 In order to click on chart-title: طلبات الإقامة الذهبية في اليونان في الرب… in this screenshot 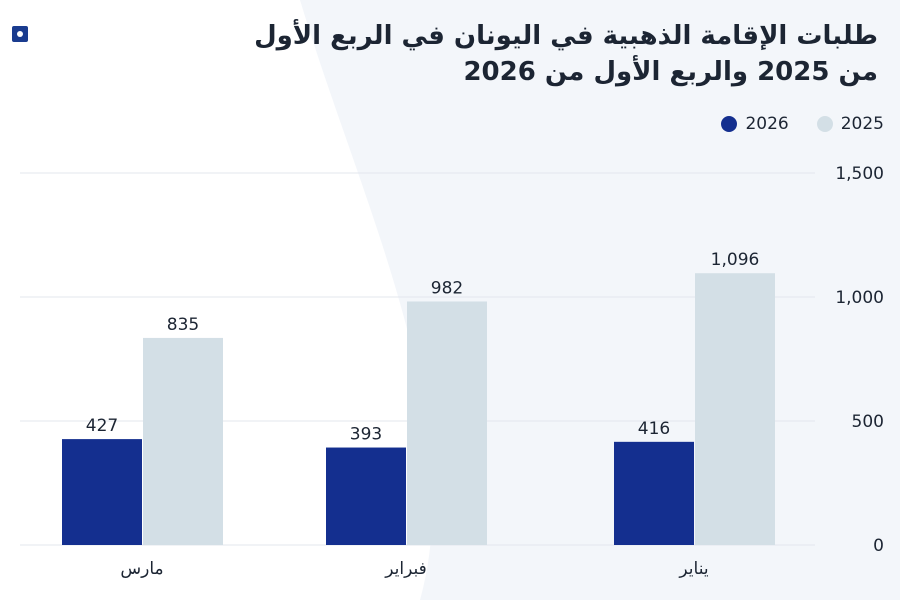, I will do `click(566, 54)`.